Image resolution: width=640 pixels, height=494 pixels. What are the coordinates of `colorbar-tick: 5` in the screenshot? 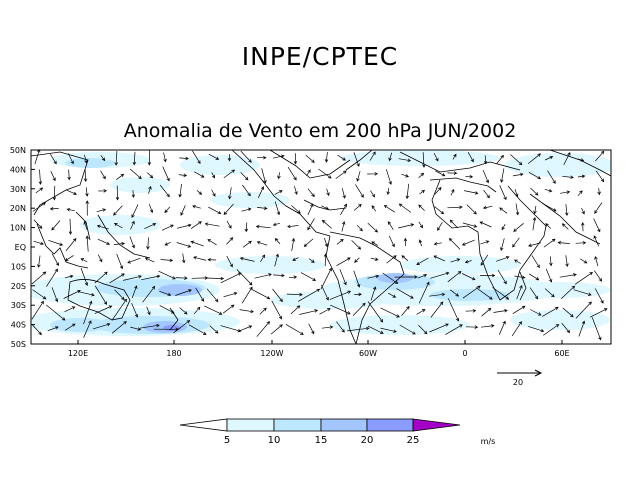 It's located at (227, 440).